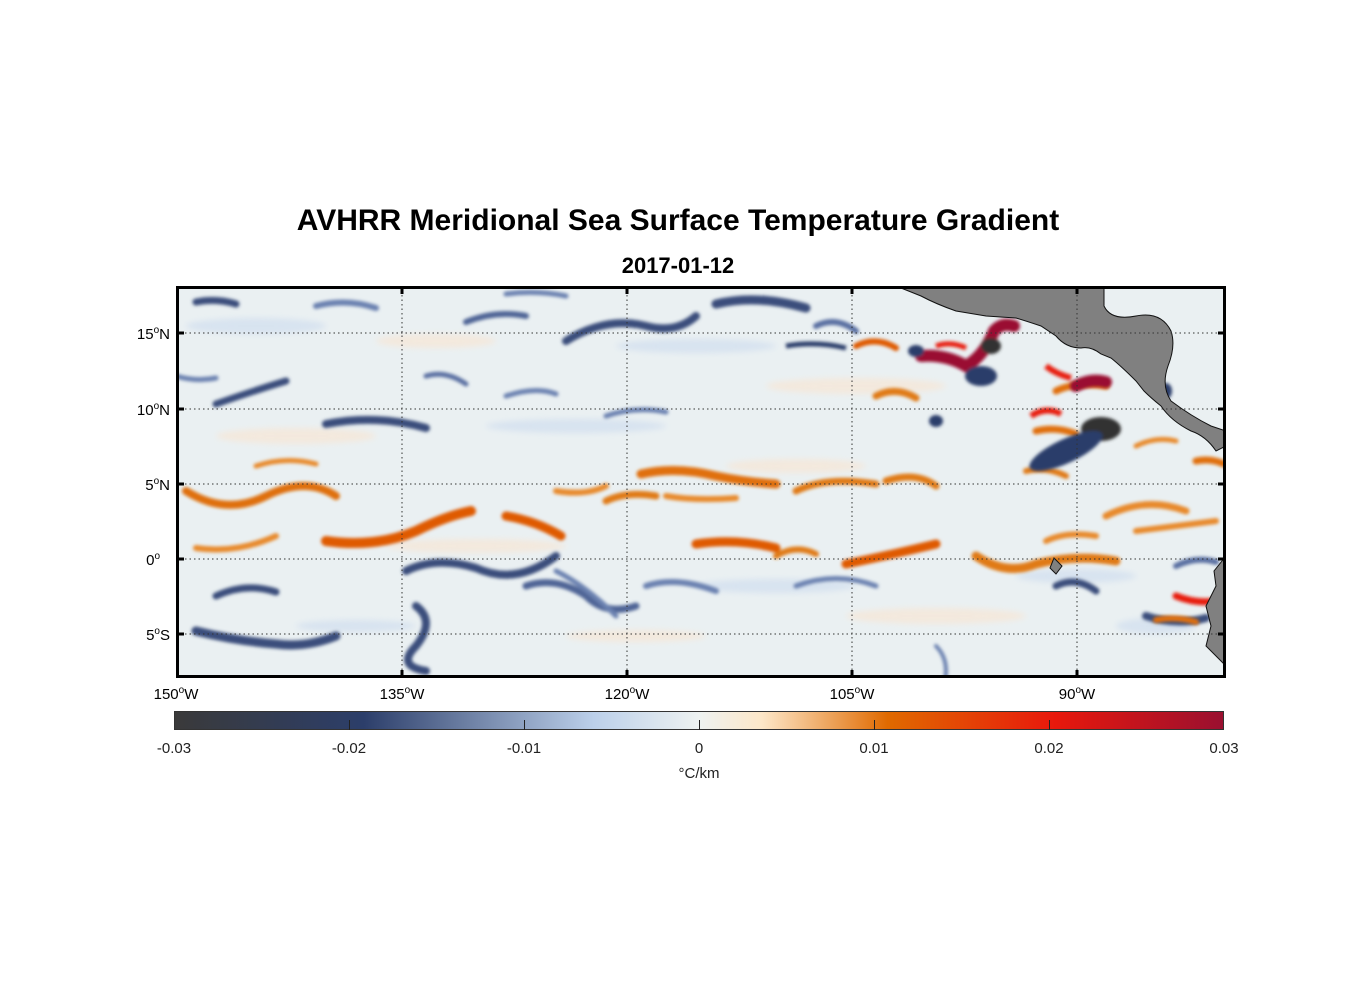  I want to click on lat-label-0: 0o, so click(153, 560).